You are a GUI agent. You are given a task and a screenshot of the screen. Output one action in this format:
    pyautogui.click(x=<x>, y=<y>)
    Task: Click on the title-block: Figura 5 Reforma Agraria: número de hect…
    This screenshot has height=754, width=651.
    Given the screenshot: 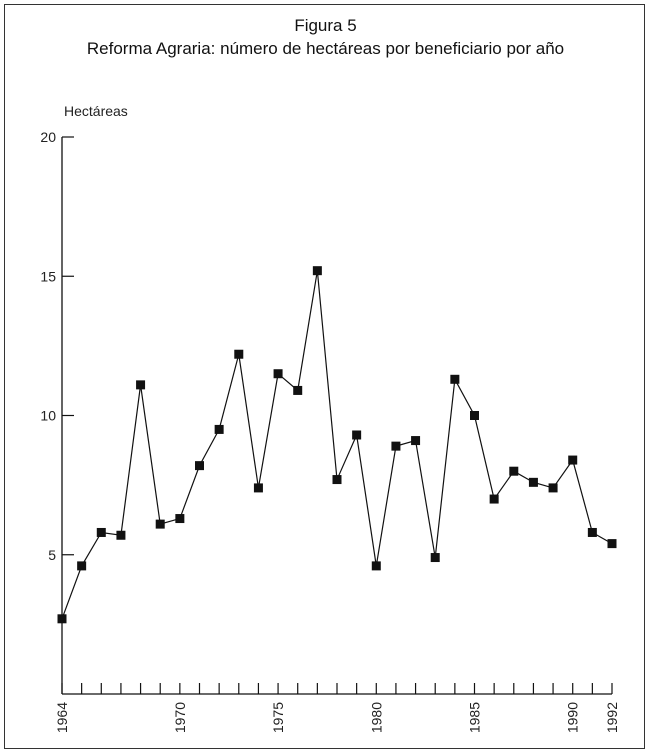 What is the action you would take?
    pyautogui.click(x=325, y=37)
    